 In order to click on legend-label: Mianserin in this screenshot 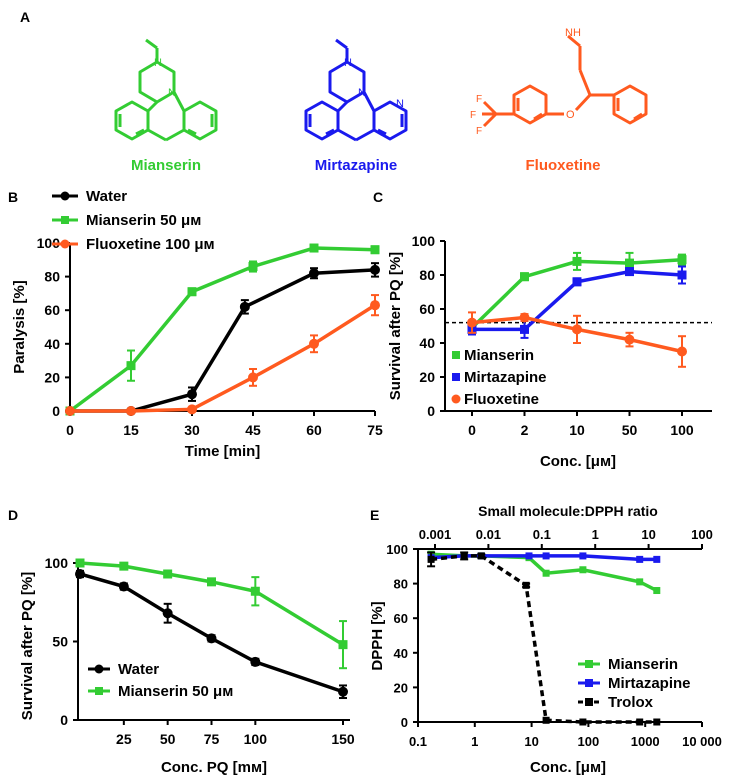, I will do `click(643, 664)`.